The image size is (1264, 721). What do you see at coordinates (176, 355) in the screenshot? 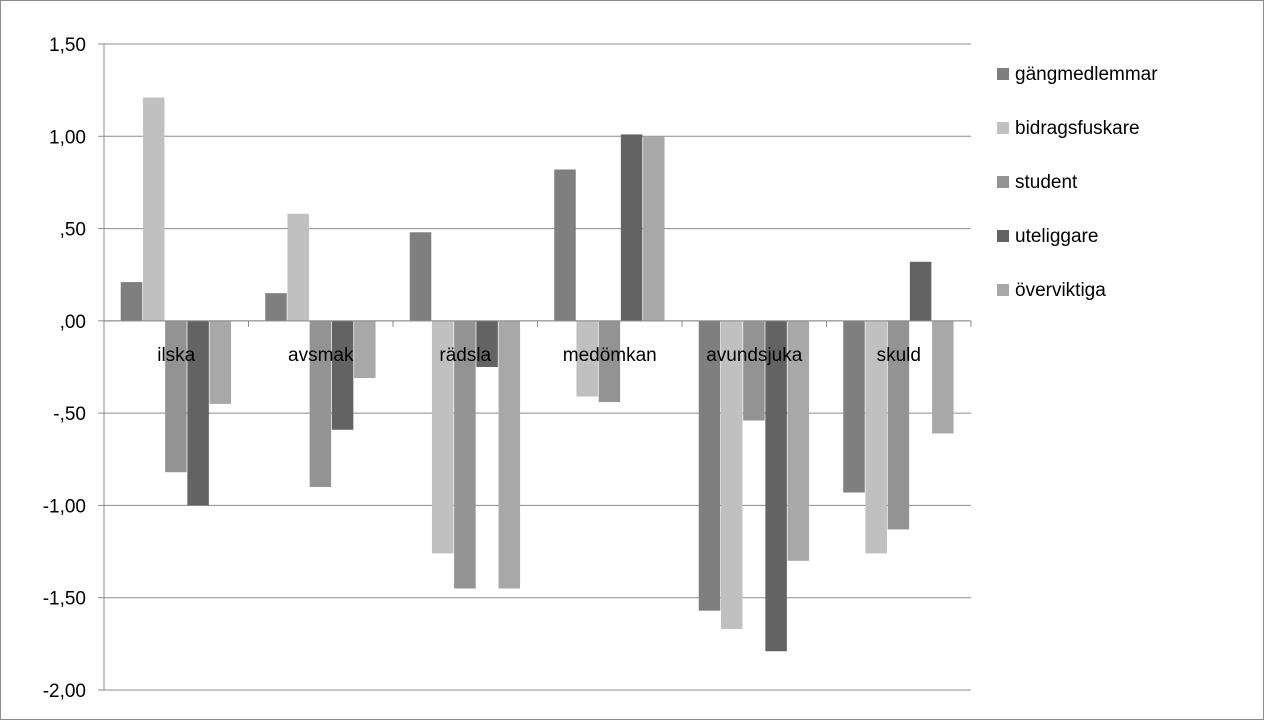
I see `category-label: ilska` at bounding box center [176, 355].